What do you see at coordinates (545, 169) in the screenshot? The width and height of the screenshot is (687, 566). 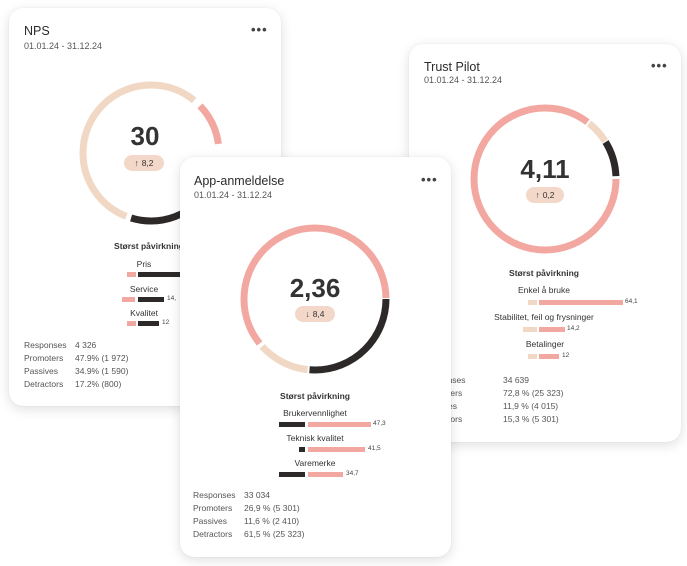 I see `trustpilot-score: 4,11` at bounding box center [545, 169].